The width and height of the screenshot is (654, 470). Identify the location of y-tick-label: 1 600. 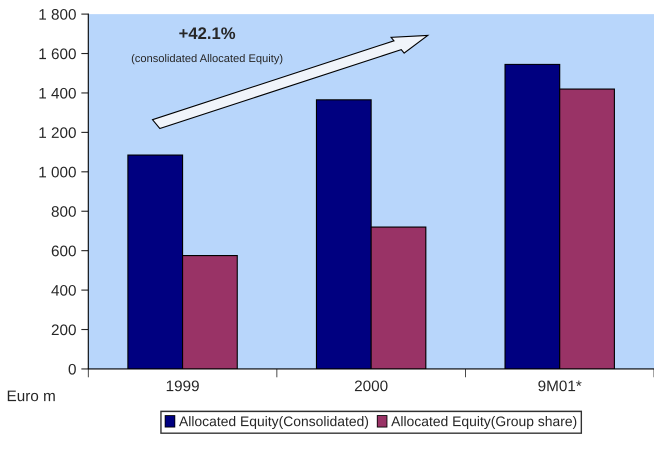
(57, 54).